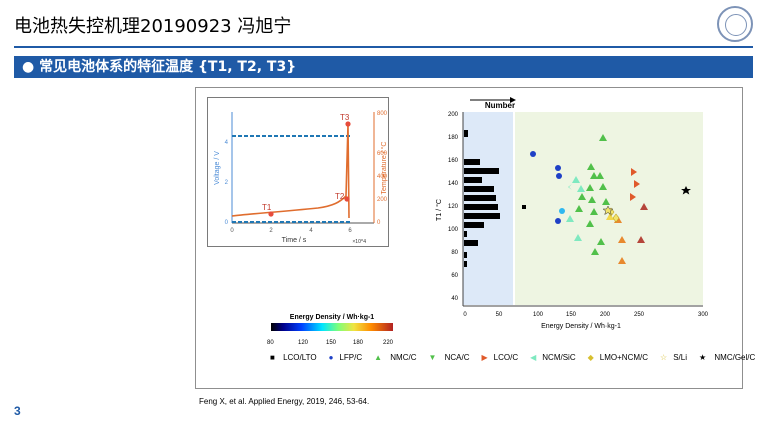  Describe the element at coordinates (500, 105) in the screenshot. I see `histogram-title: Number` at that location.